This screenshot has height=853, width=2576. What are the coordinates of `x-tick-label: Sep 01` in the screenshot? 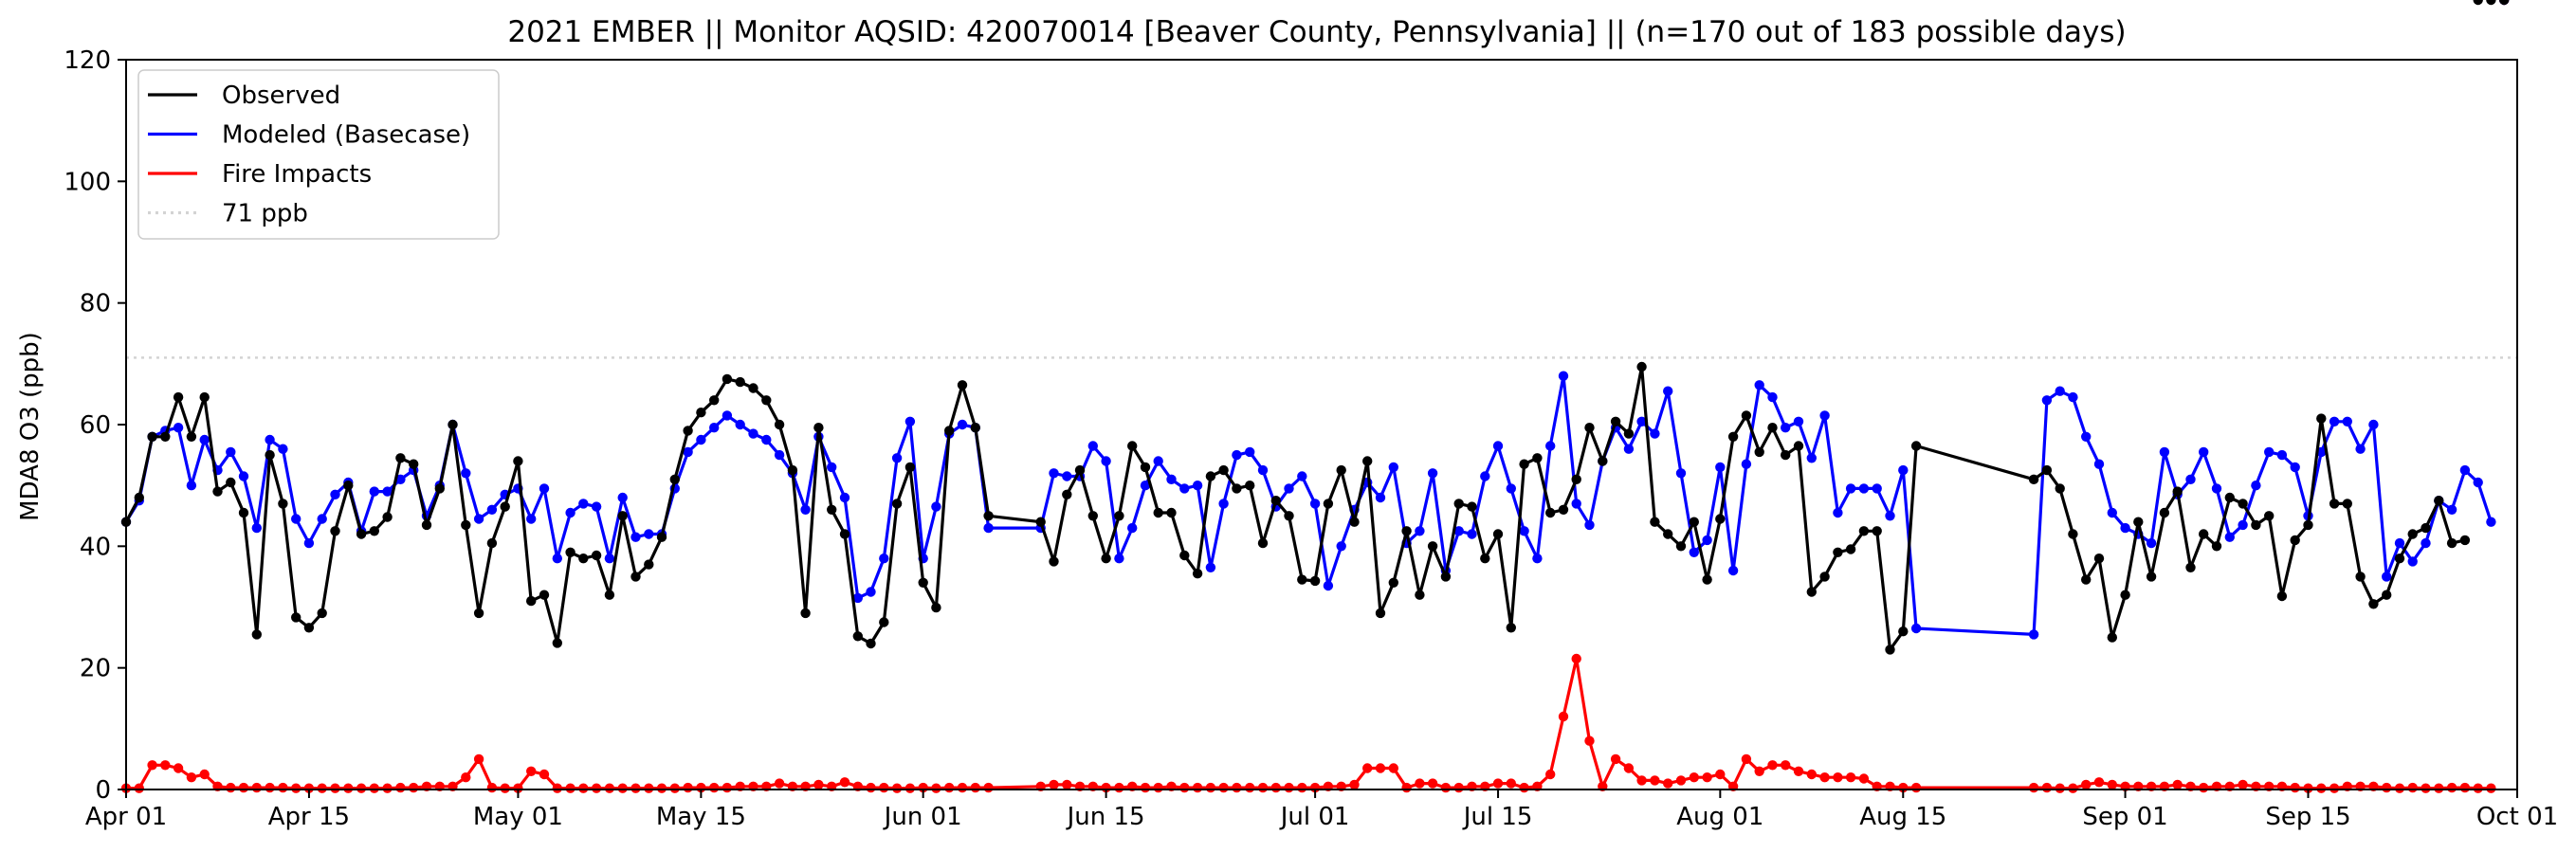 It's located at (2124, 817).